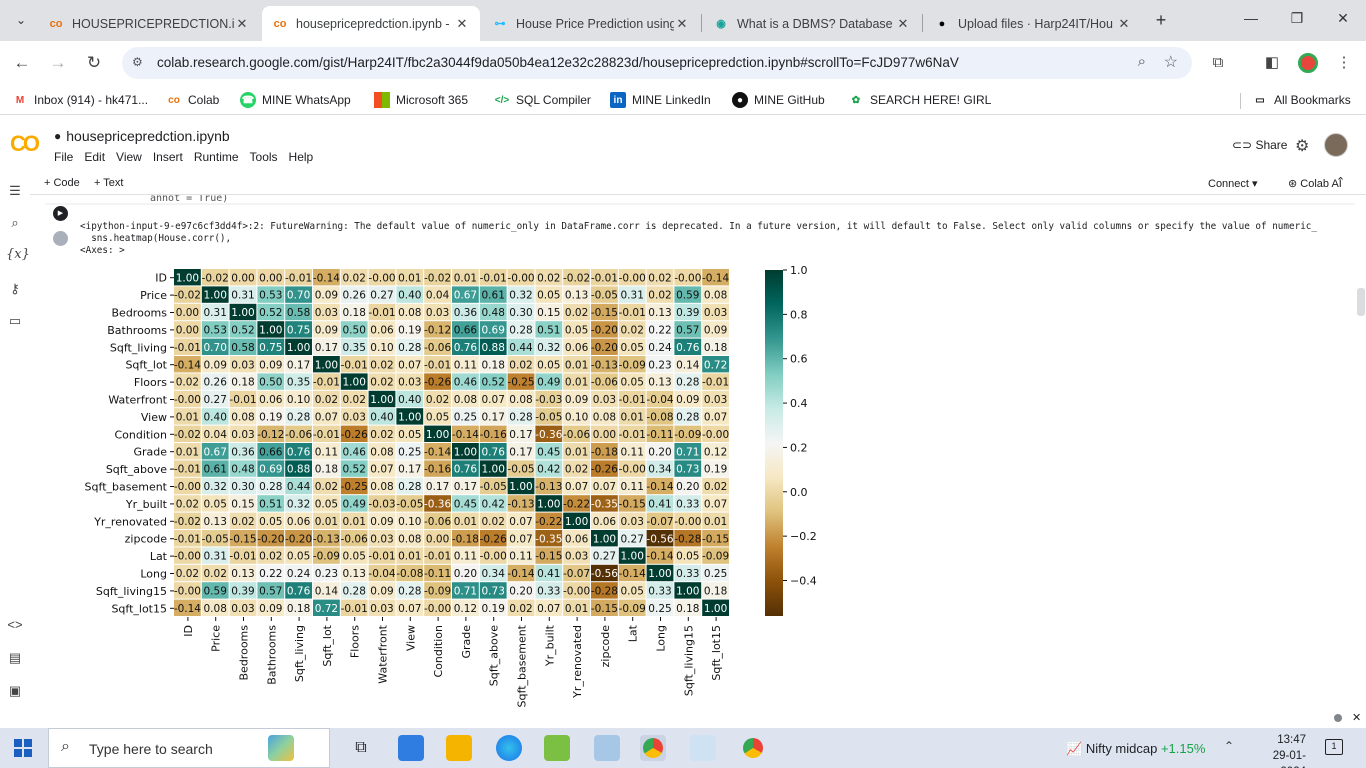 This screenshot has height=768, width=1366. What do you see at coordinates (1233, 183) in the screenshot?
I see `connect-button: Connect ▾` at bounding box center [1233, 183].